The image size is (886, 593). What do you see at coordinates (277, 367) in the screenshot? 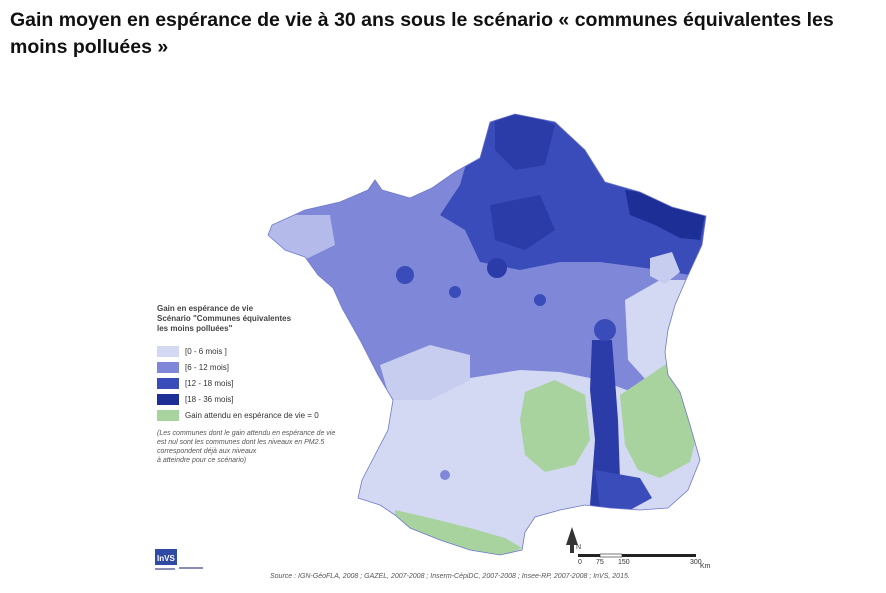
I see `legend-item: [6 - 12 mois]` at bounding box center [277, 367].